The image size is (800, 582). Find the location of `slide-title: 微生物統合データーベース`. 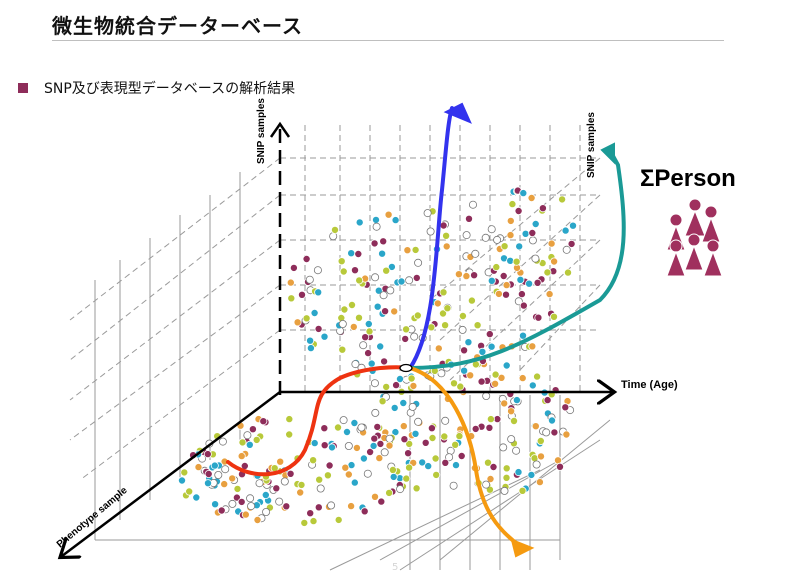

slide-title: 微生物統合データーベース is located at coordinates (177, 26).